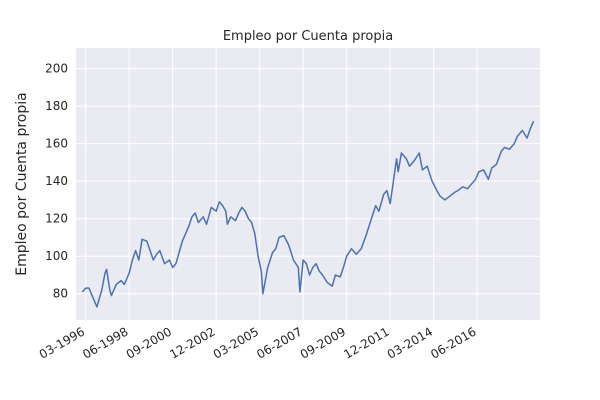 The height and width of the screenshot is (400, 600). What do you see at coordinates (308, 36) in the screenshot?
I see `chart-title: Empleo por Cuenta propia` at bounding box center [308, 36].